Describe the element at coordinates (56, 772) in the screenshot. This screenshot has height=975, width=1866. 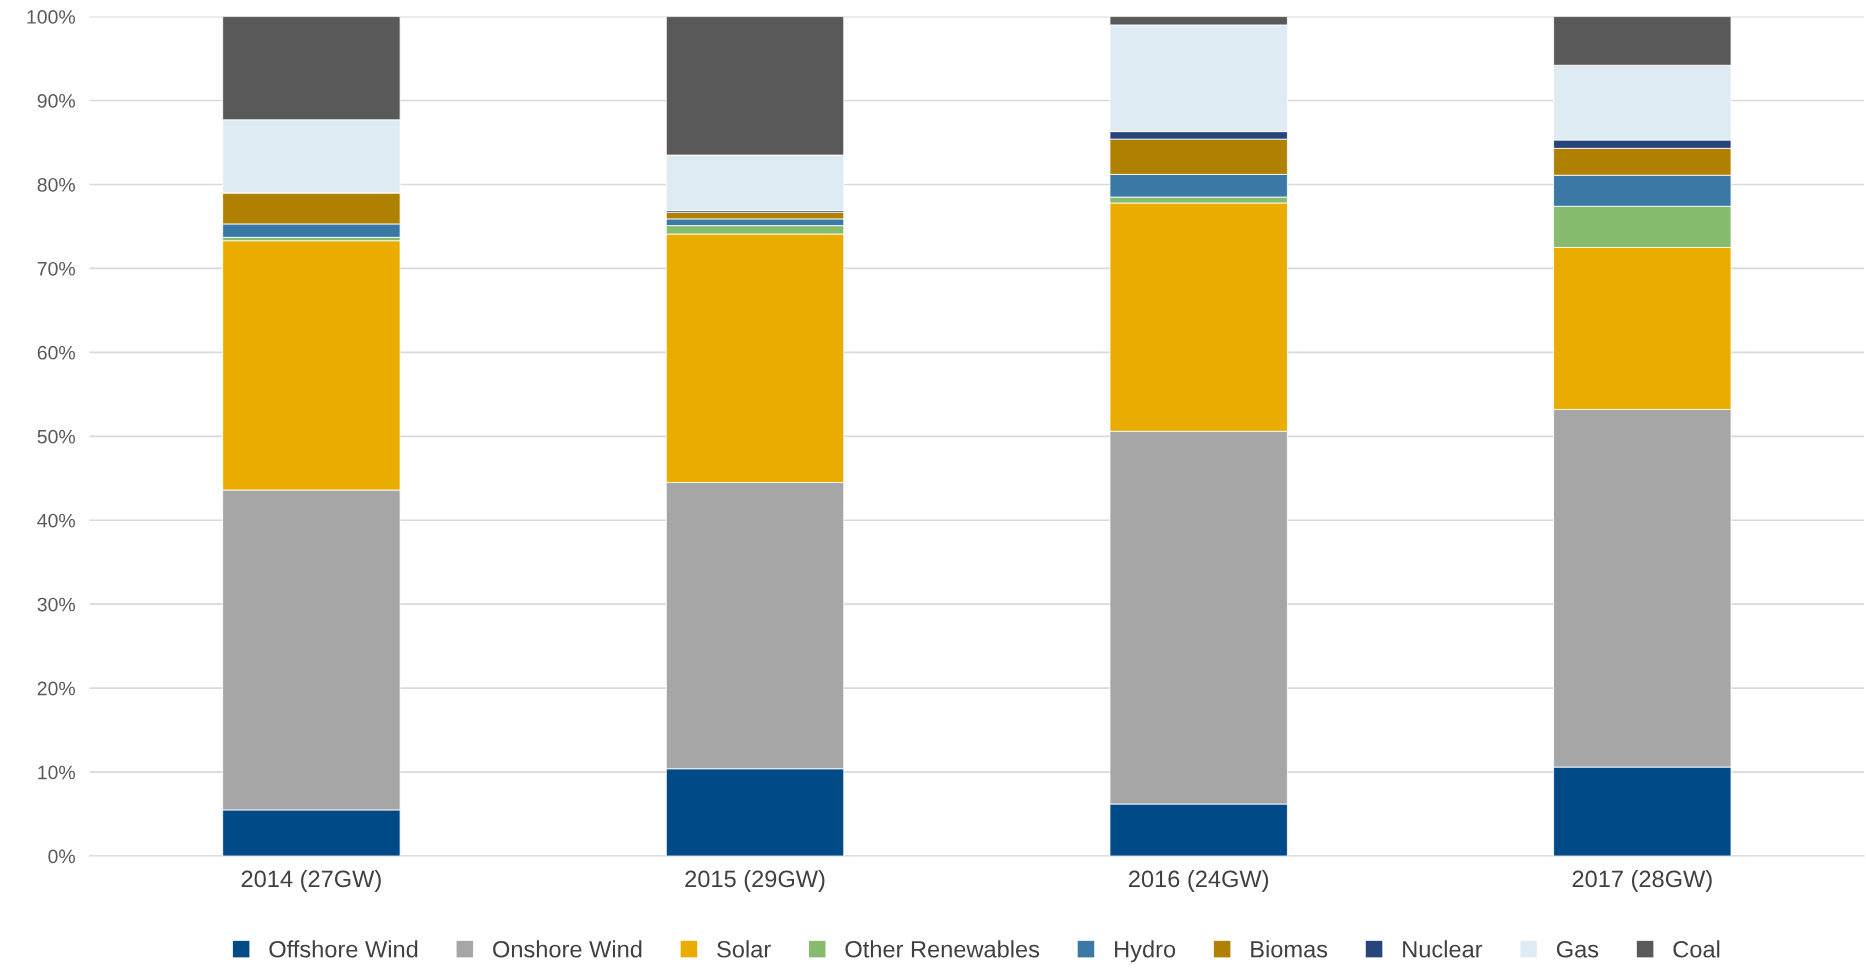
I see `y-tick-label: 10%` at that location.